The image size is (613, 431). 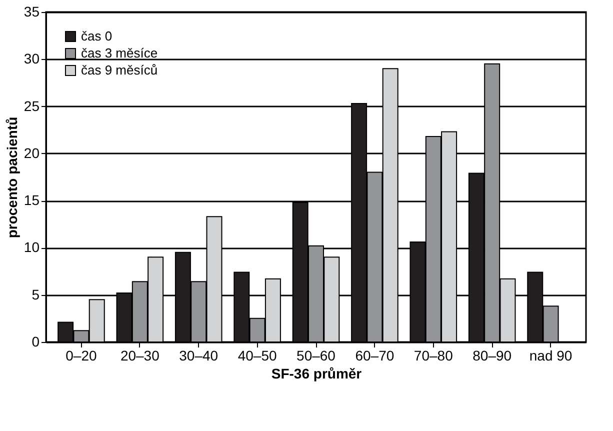 I want to click on y-tick-label: 0, so click(x=36, y=342).